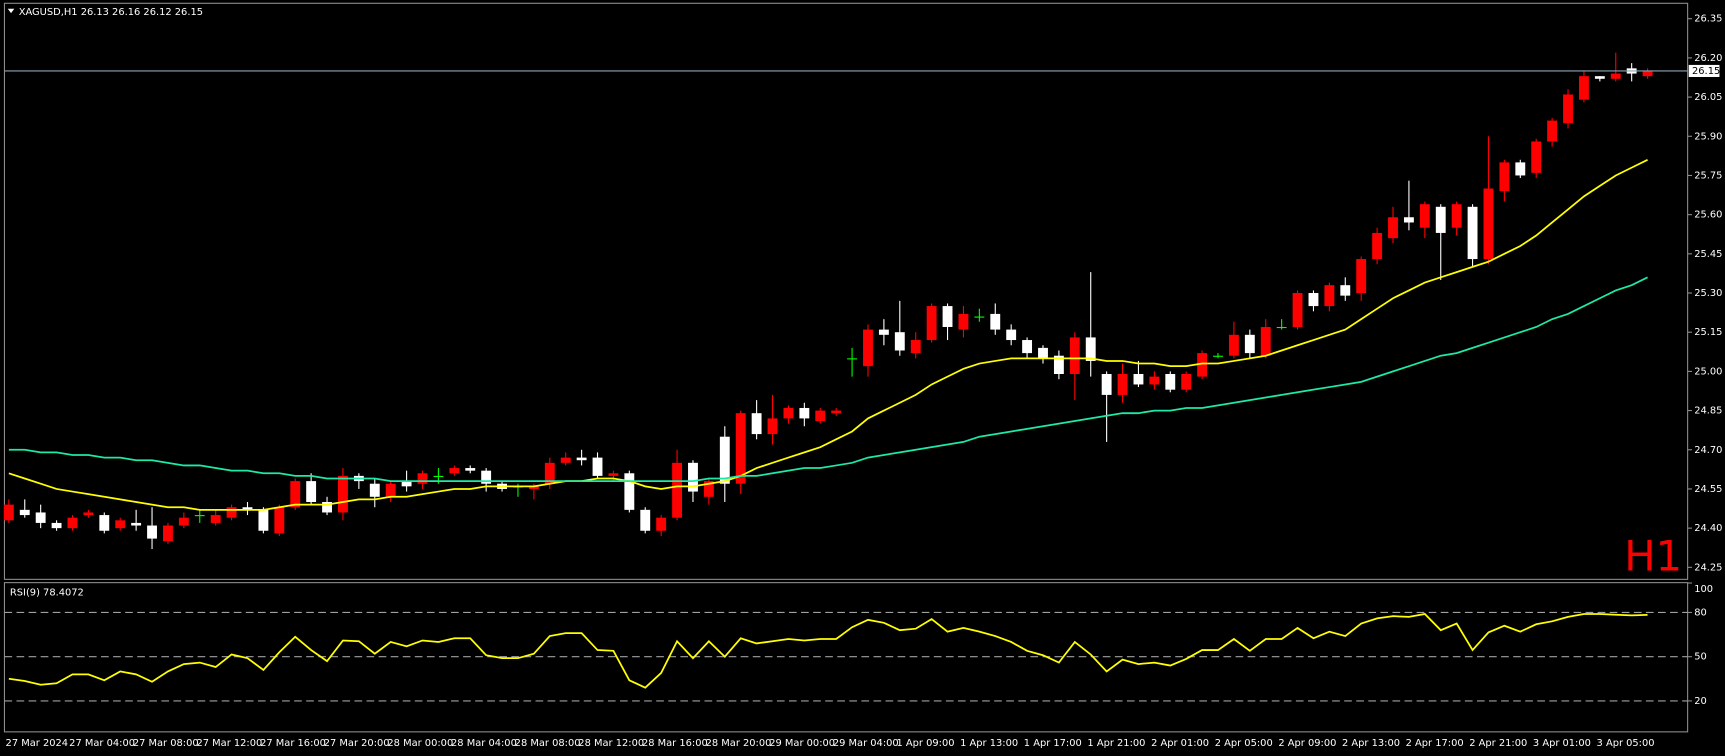 The width and height of the screenshot is (1725, 756). I want to click on x-tick-label: 2 Apr 09:00, so click(1307, 743).